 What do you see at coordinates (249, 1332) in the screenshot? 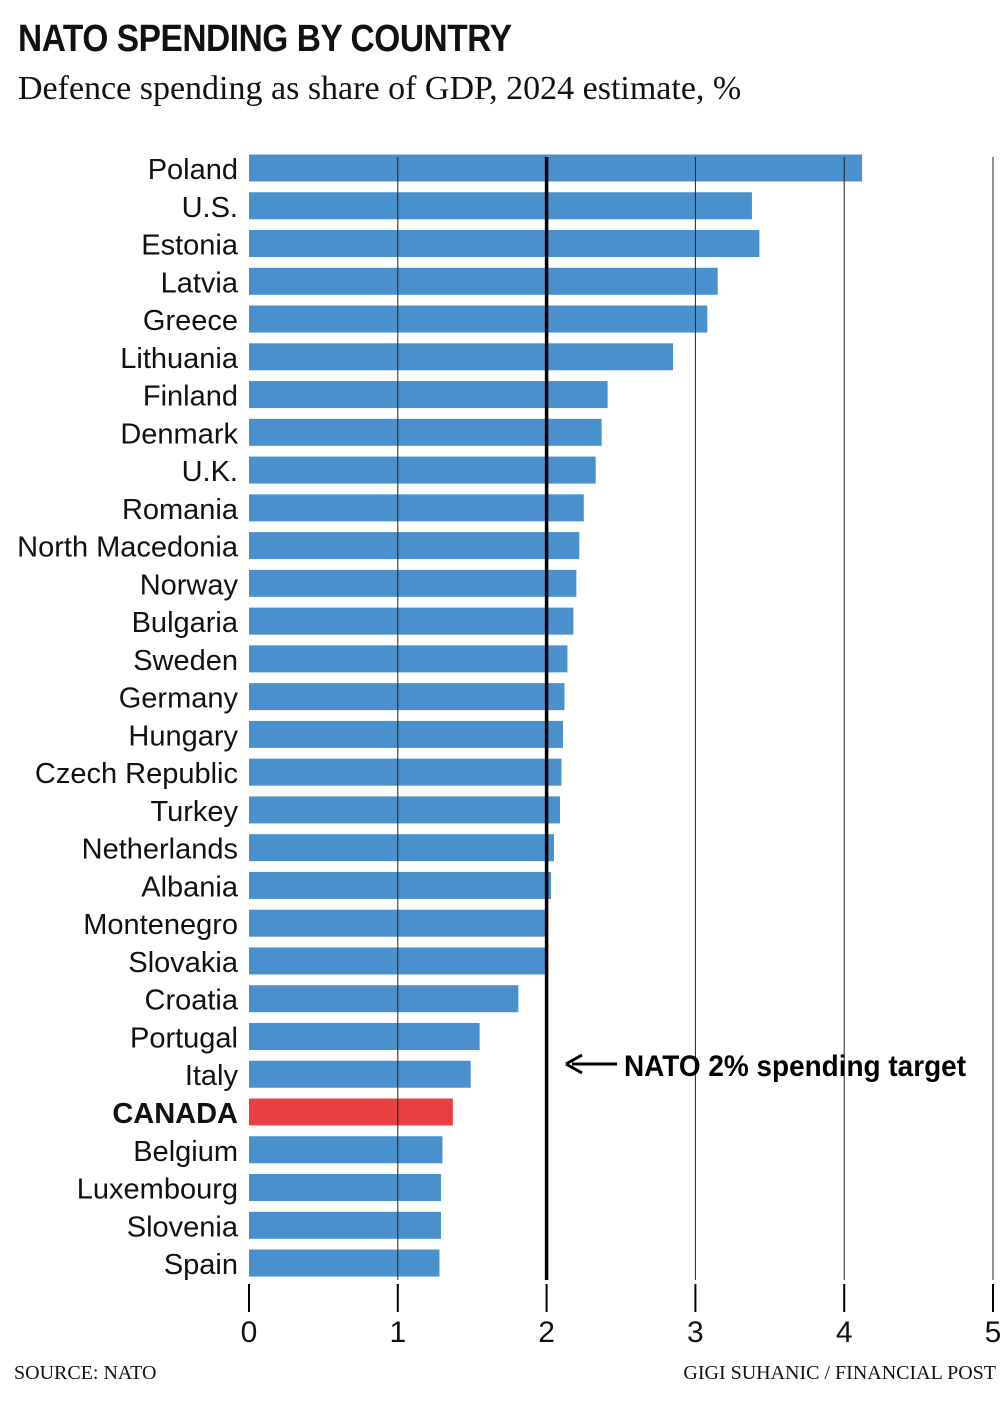
I see `x-tick-label: 0` at bounding box center [249, 1332].